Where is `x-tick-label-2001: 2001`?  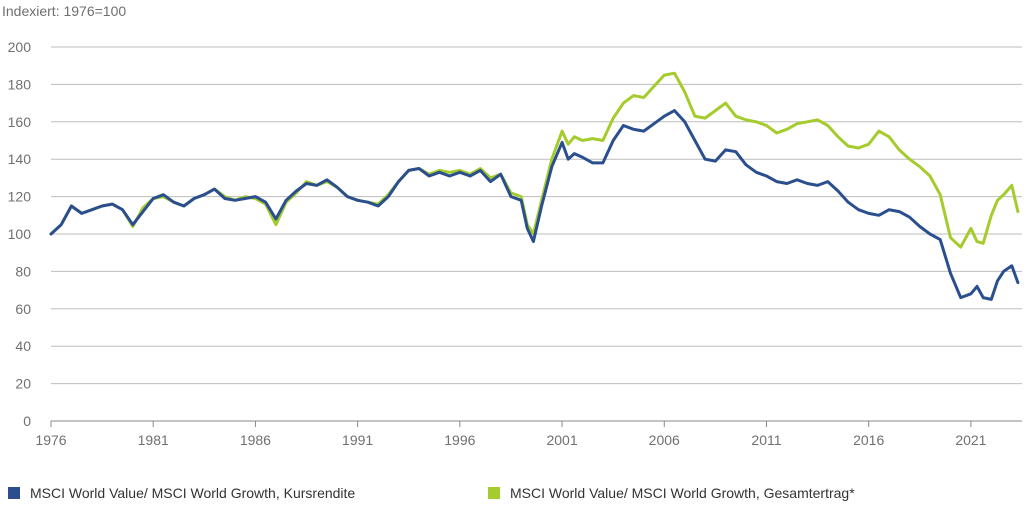 x-tick-label-2001: 2001 is located at coordinates (561, 440).